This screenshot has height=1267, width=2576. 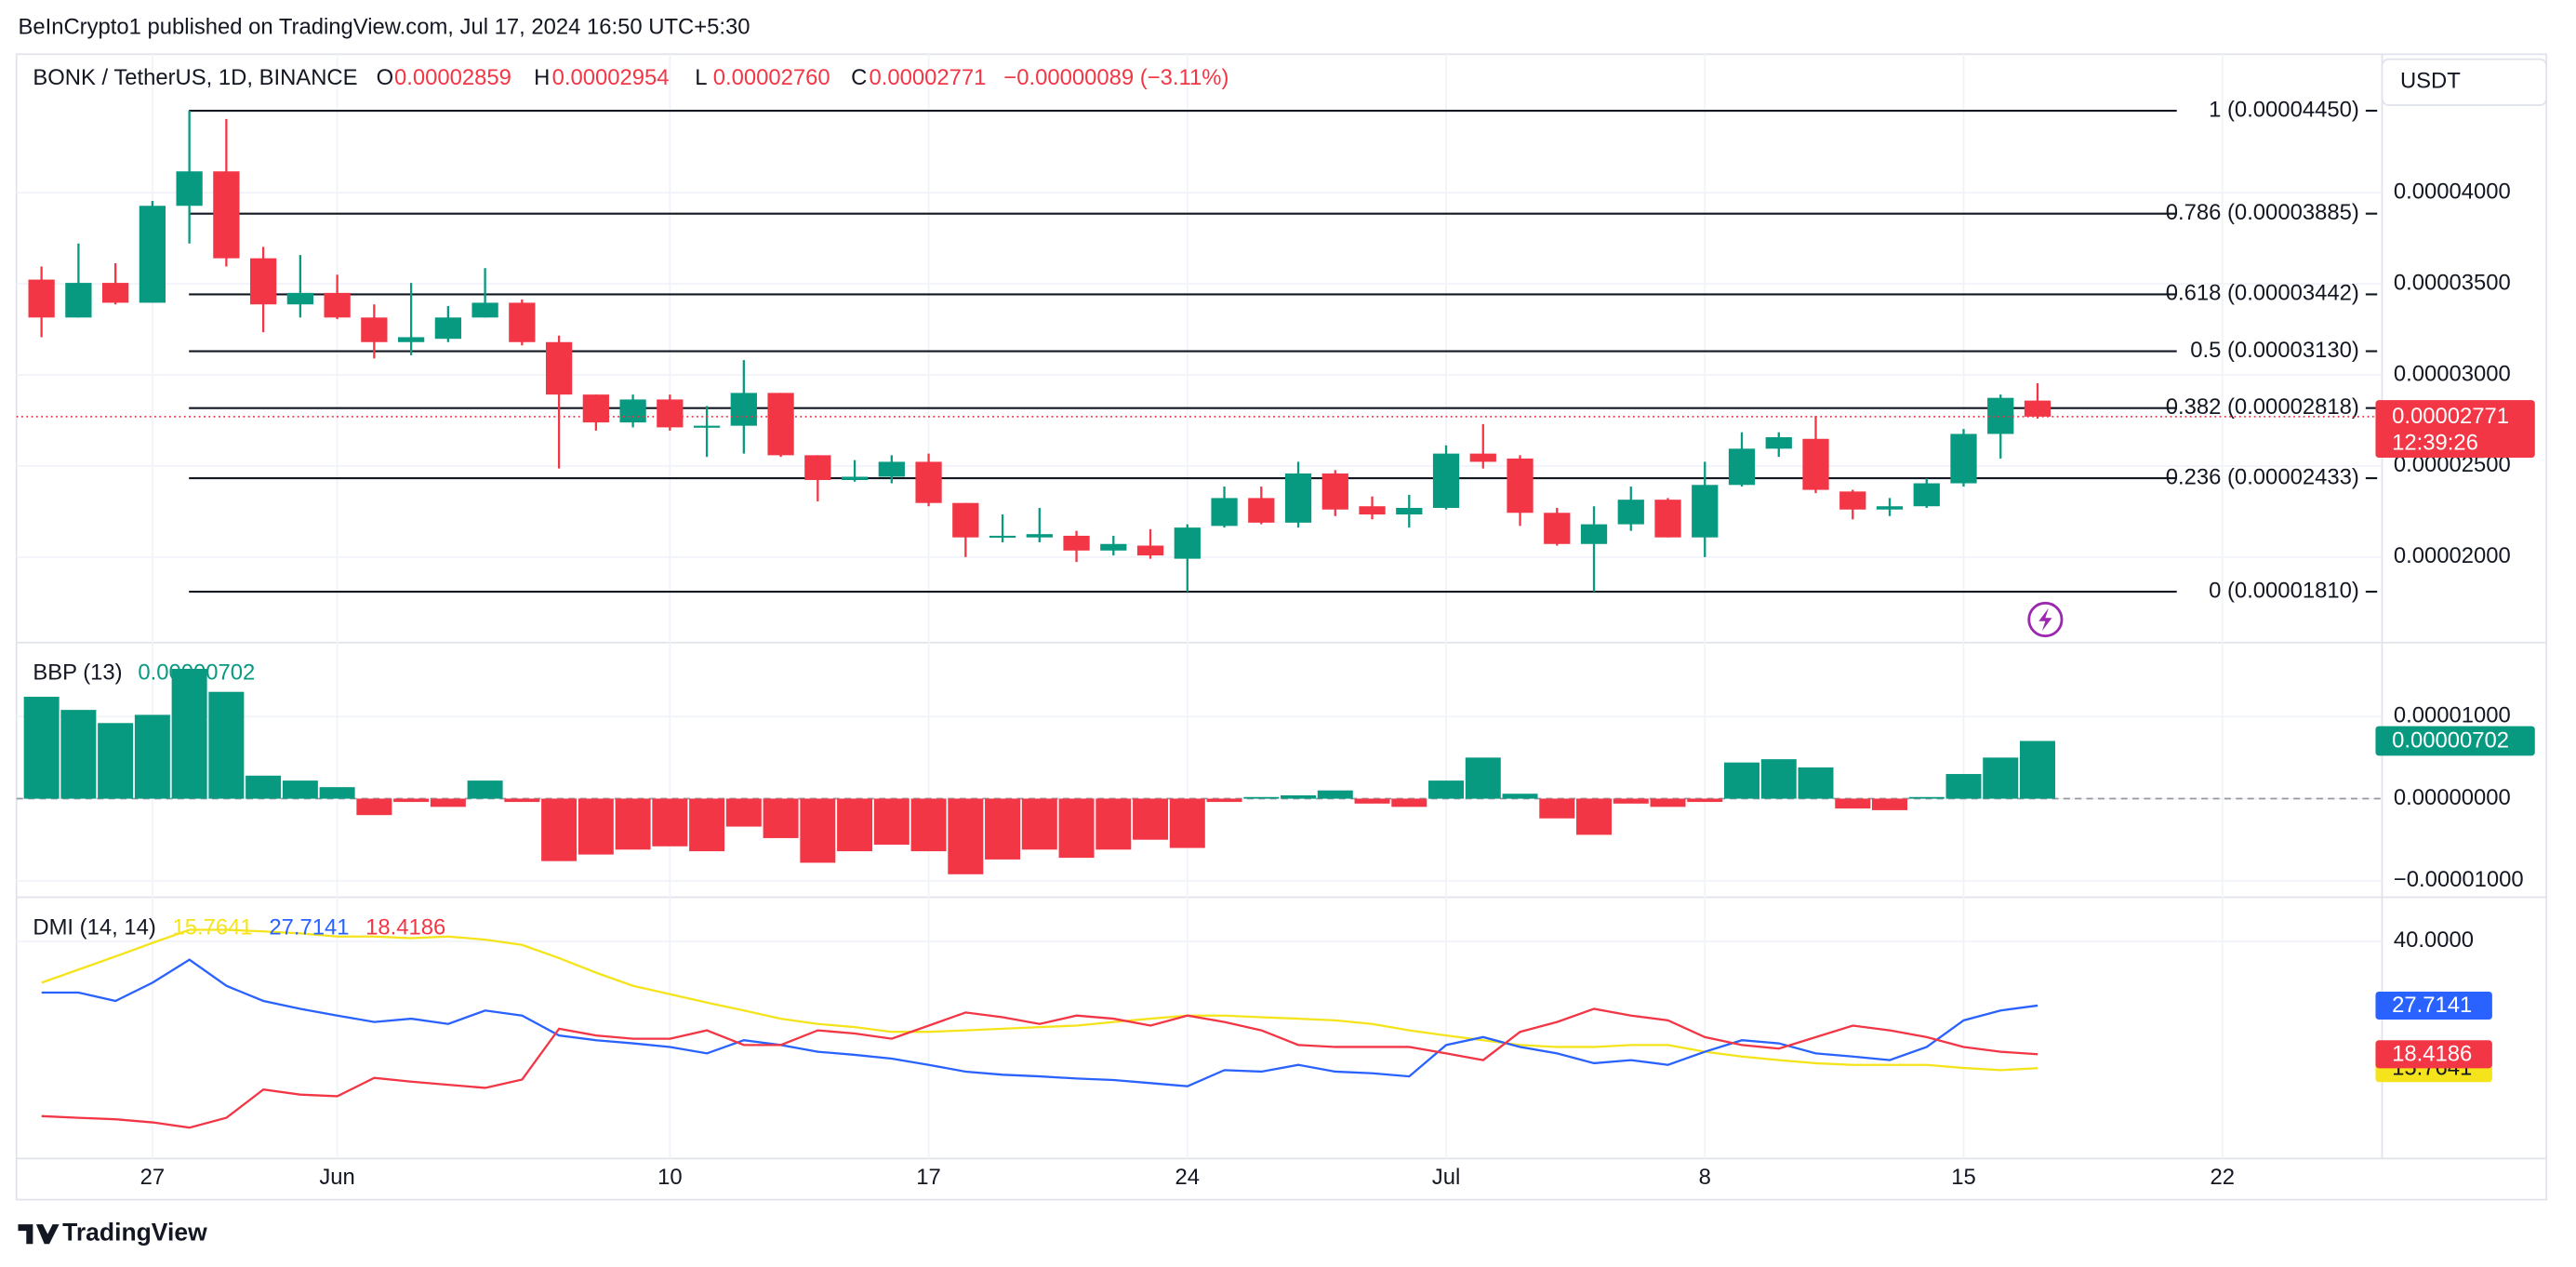 I want to click on legend-value: 15.7641, so click(x=213, y=927).